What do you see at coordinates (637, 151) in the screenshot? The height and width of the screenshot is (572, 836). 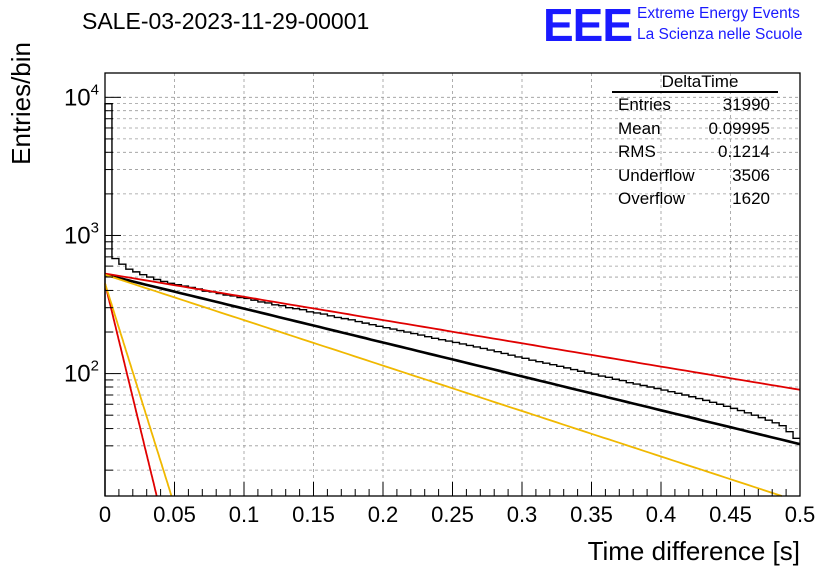 I see `stats-label: RMS` at bounding box center [637, 151].